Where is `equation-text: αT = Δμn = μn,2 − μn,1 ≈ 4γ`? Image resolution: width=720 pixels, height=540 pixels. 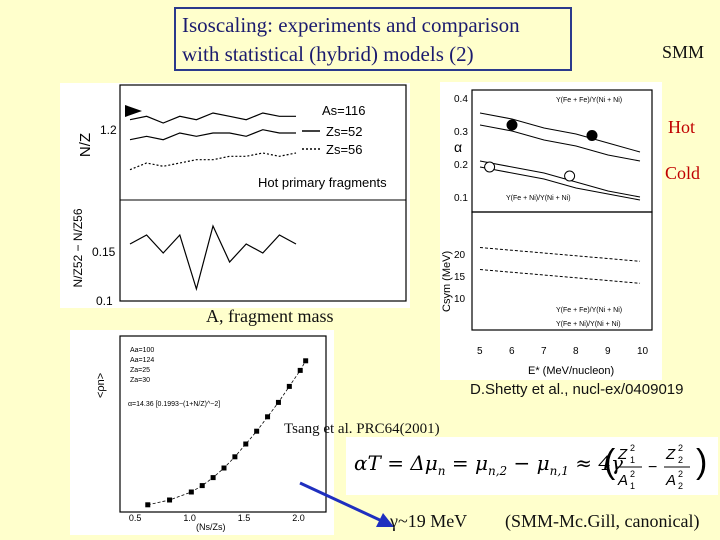
equation-text: αT = Δμn = μn,2 − μn,1 ≈ 4γ is located at coordinates (488, 464).